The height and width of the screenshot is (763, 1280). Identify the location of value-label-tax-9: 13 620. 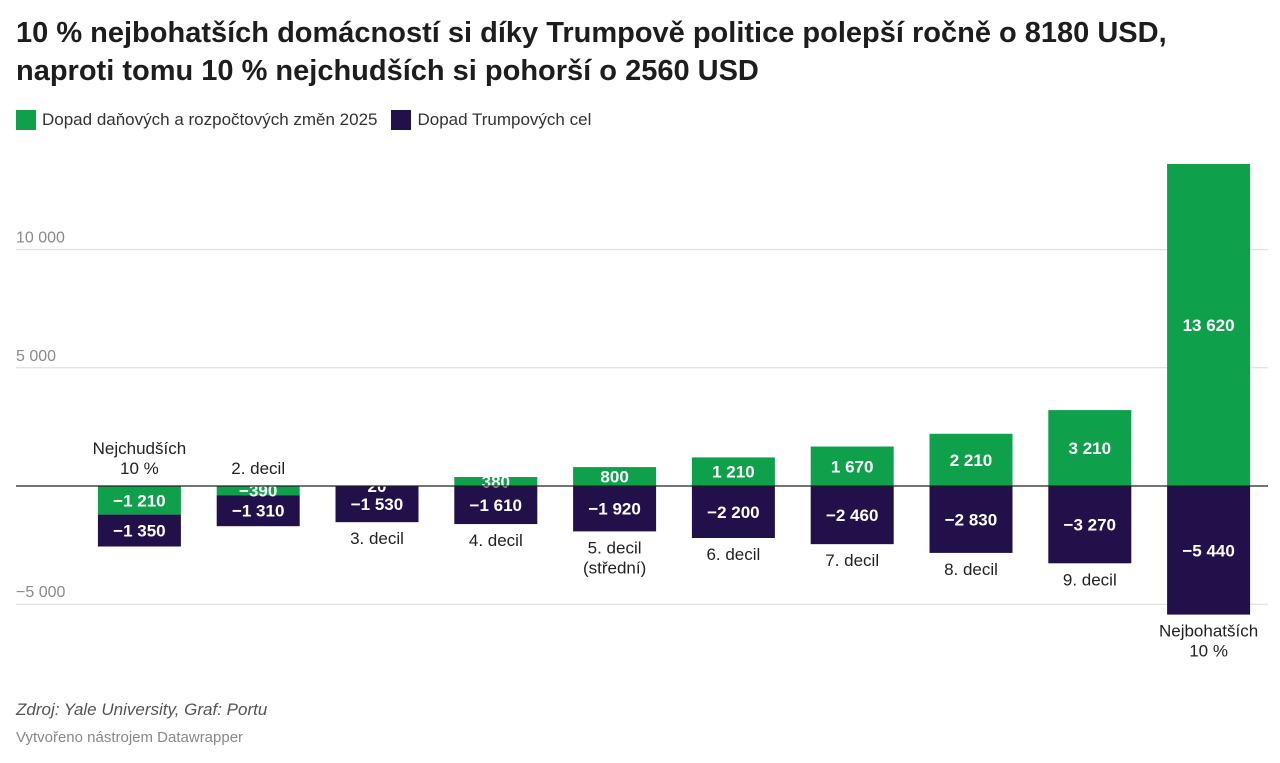
(1209, 325).